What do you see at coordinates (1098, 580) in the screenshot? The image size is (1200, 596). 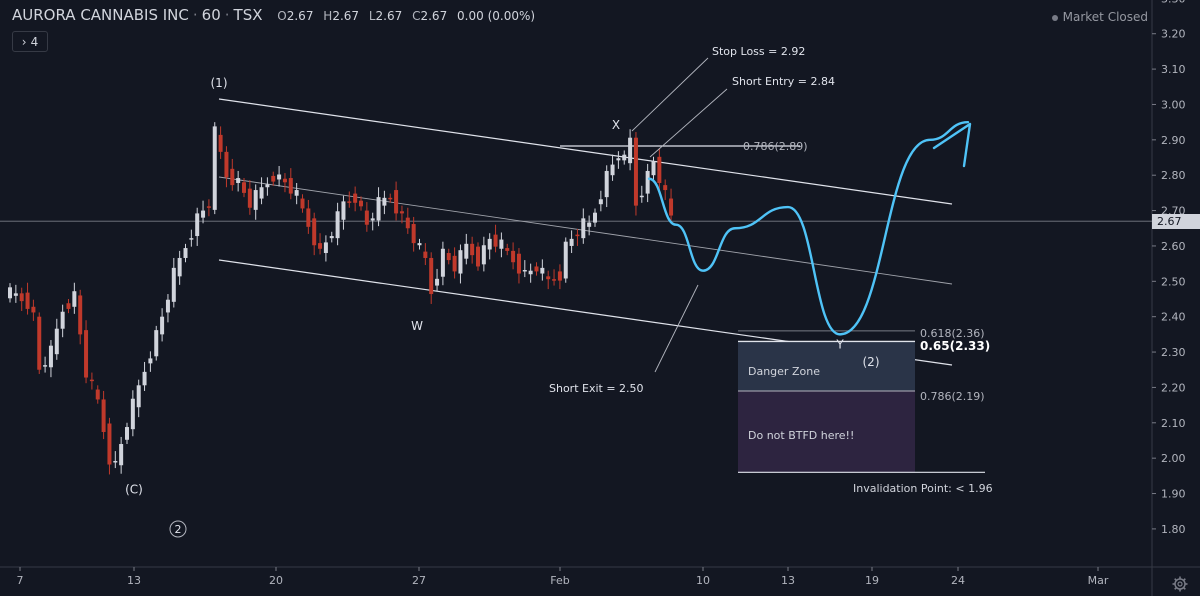 I see `time-tick-label: Mar` at bounding box center [1098, 580].